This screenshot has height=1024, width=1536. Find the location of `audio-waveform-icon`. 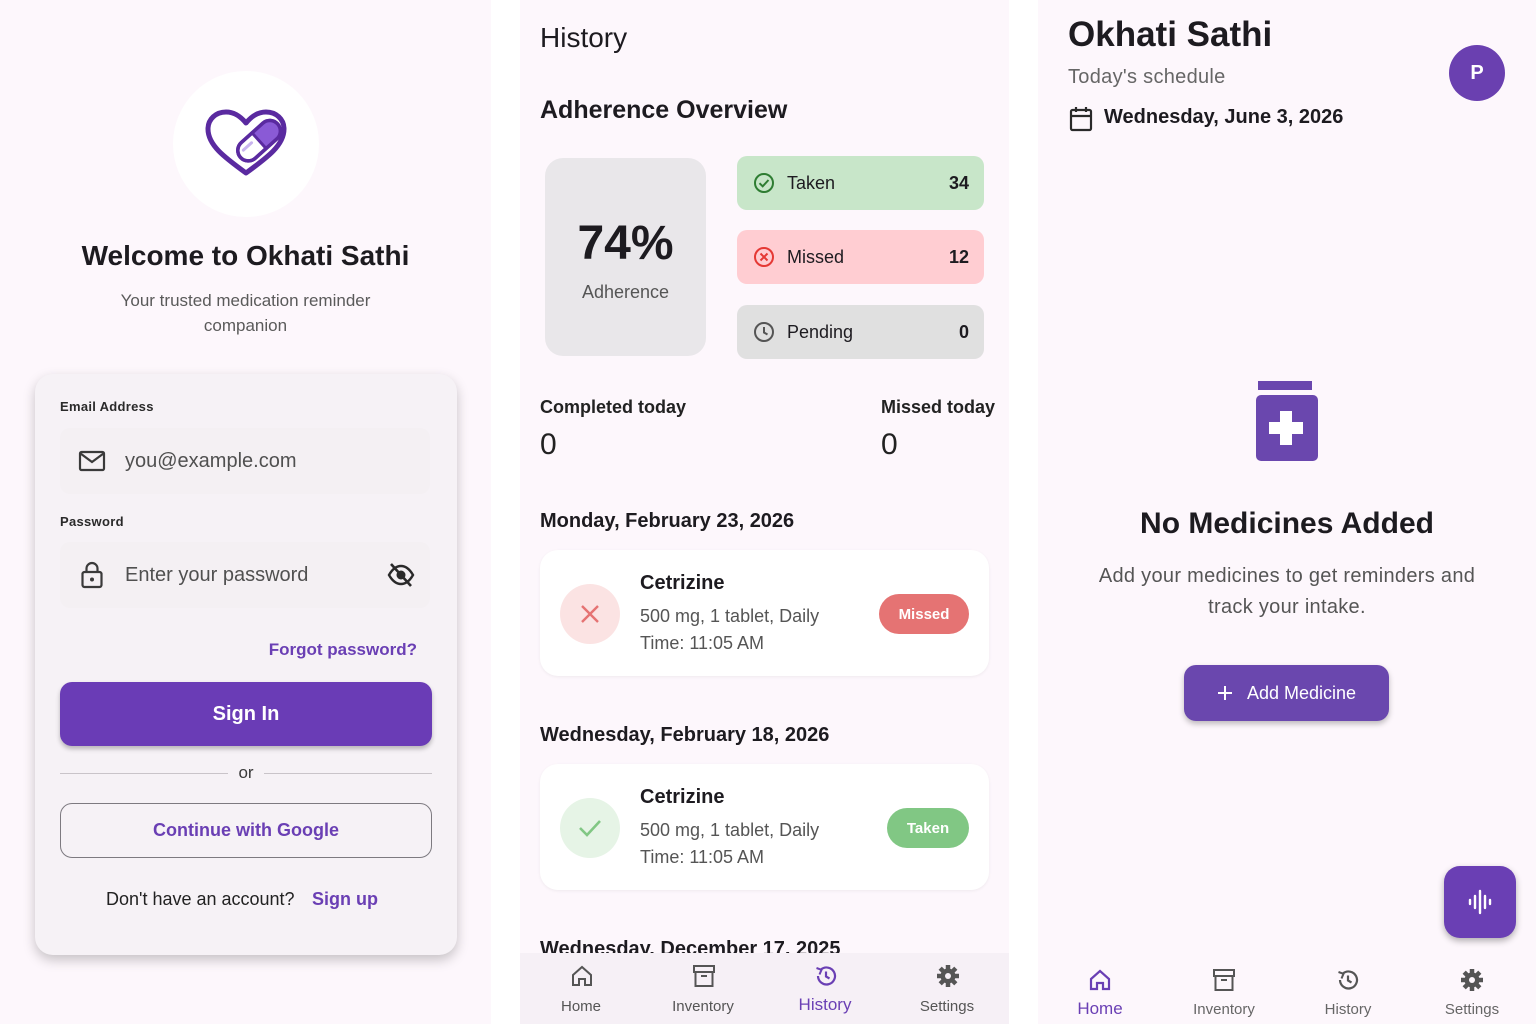

audio-waveform-icon is located at coordinates (1480, 902).